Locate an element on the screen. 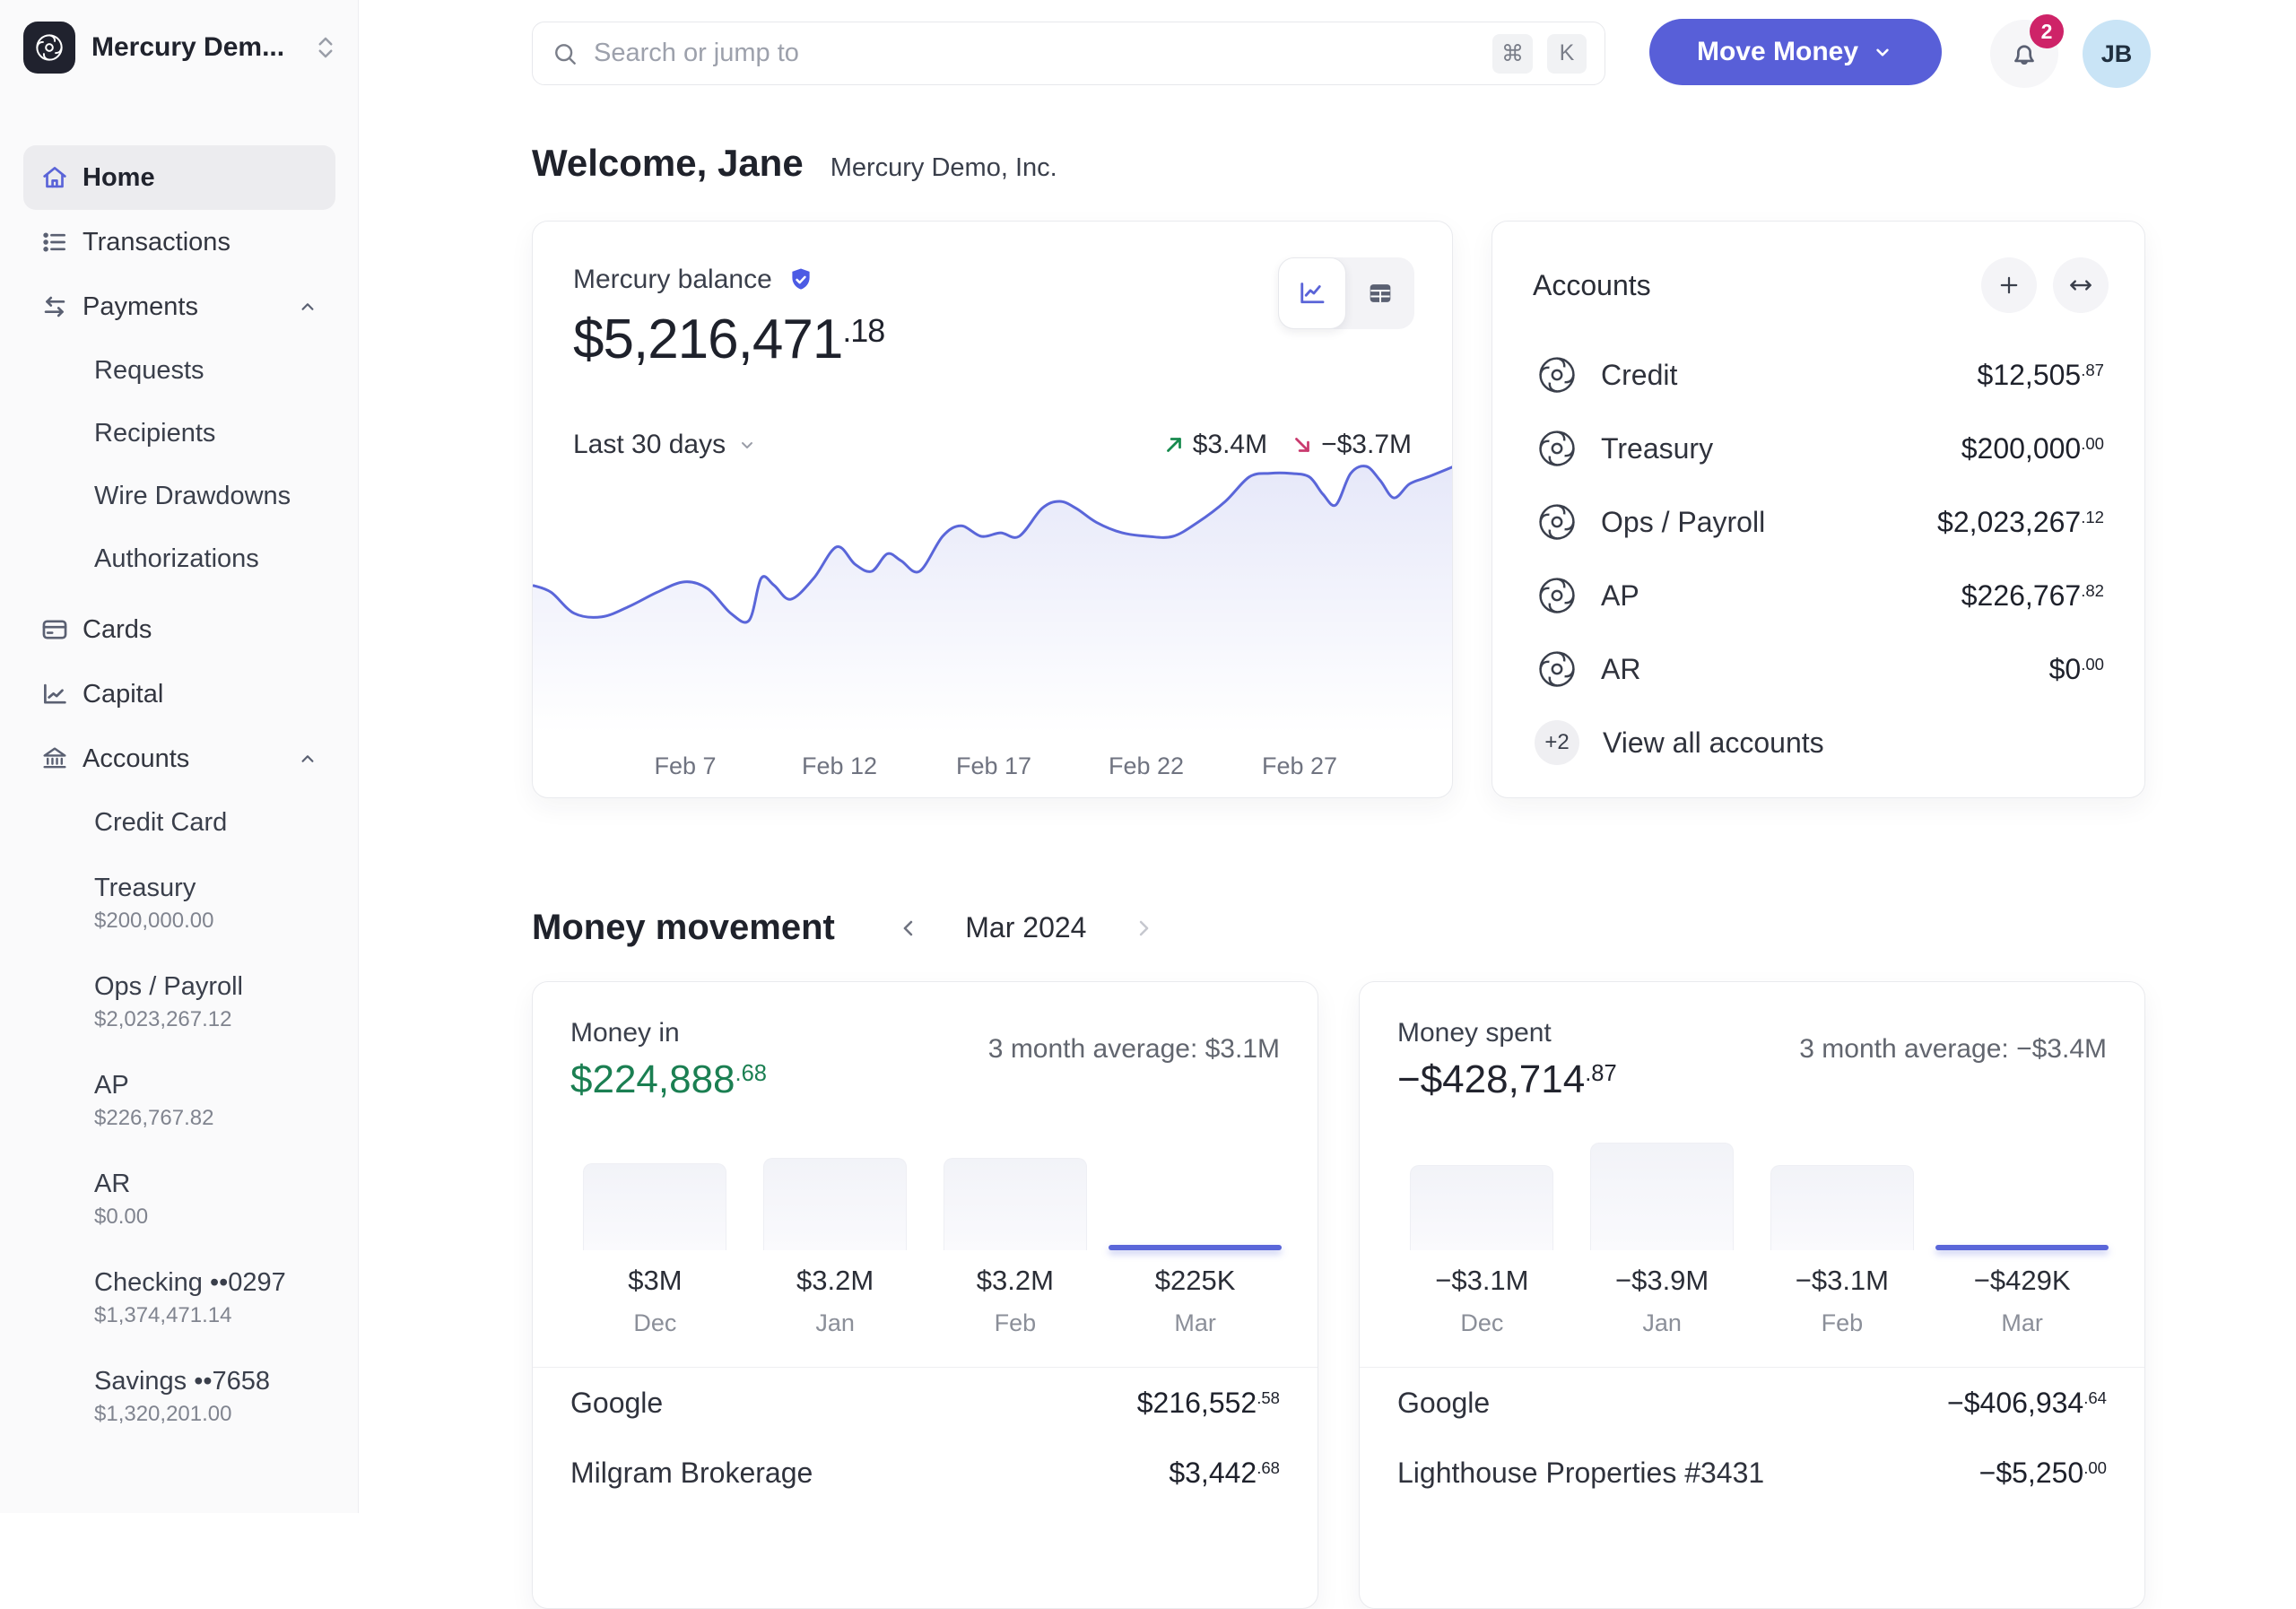 The image size is (2296, 1609). payments-icon is located at coordinates (54, 306).